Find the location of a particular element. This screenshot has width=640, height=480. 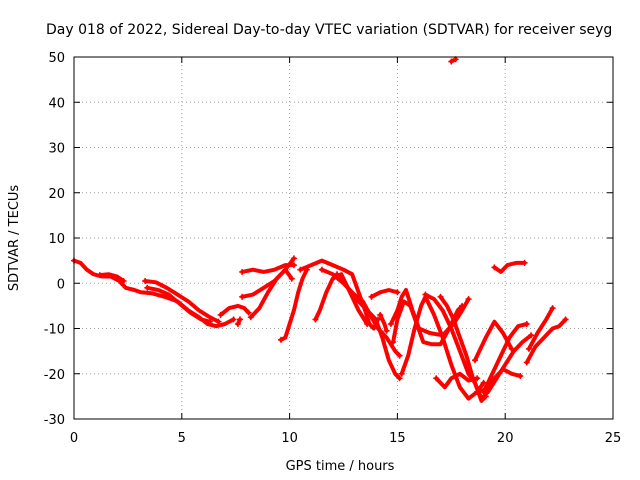

x-tick-label: 10 is located at coordinates (289, 438).